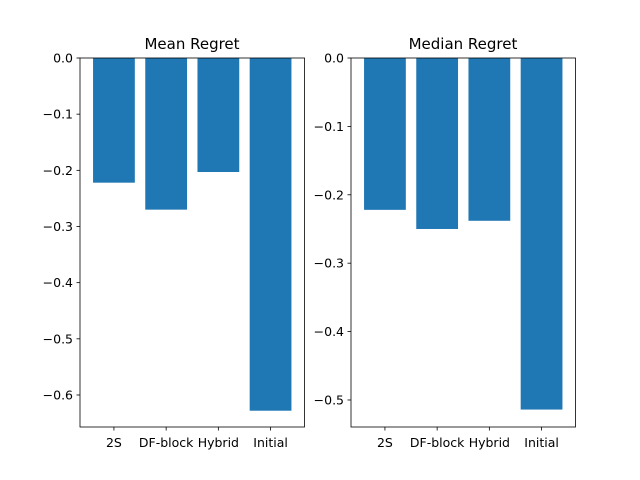 Image resolution: width=640 pixels, height=480 pixels. I want to click on y-axis-ticks: 0.0 −0.1 −0.2 −0.3 −0.4 −0.5, so click(332, 229).